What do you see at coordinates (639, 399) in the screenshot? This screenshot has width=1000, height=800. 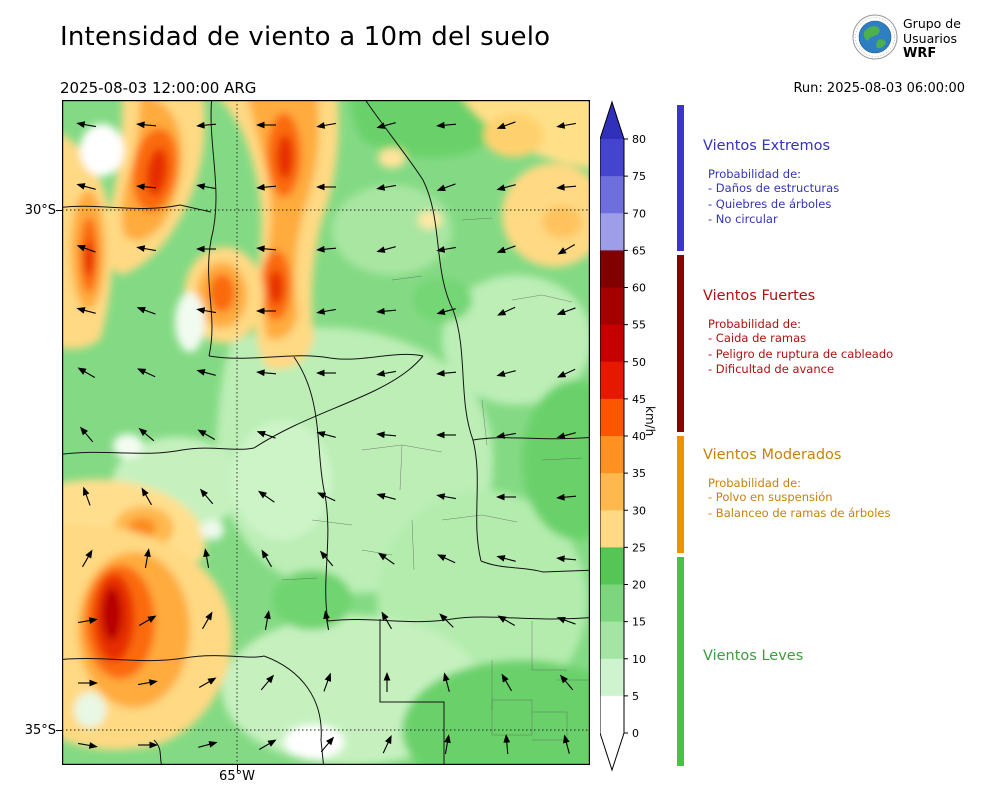 I see `svg-text: 45` at bounding box center [639, 399].